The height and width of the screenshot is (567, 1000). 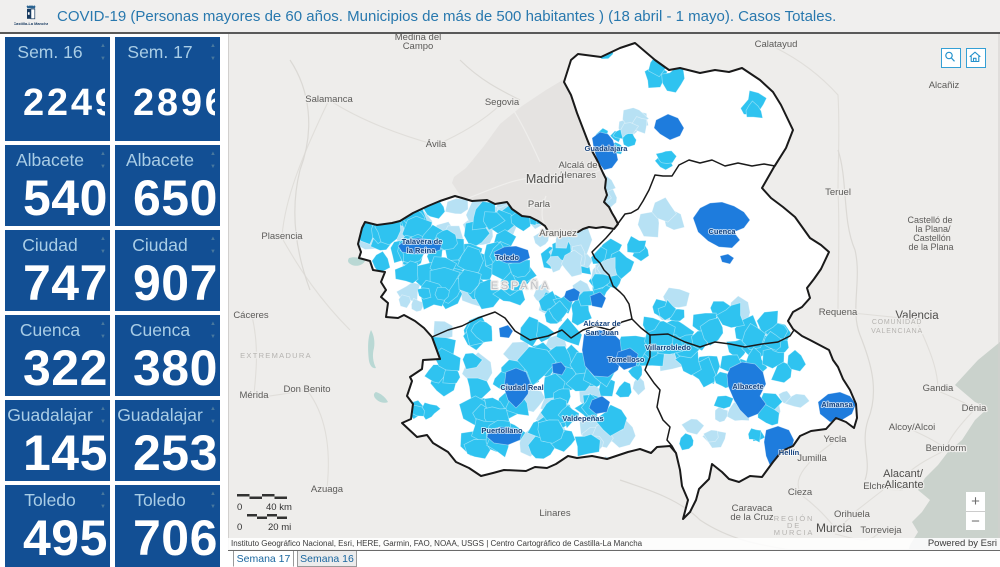 What do you see at coordinates (539, 204) in the screenshot?
I see `svg-text: Parla` at bounding box center [539, 204].